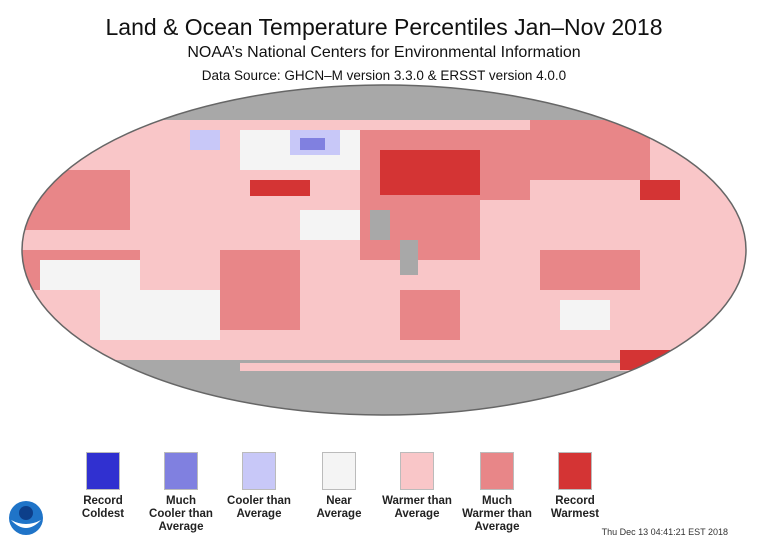 The image size is (768, 542). I want to click on legend-item: Cooler than Average, so click(259, 486).